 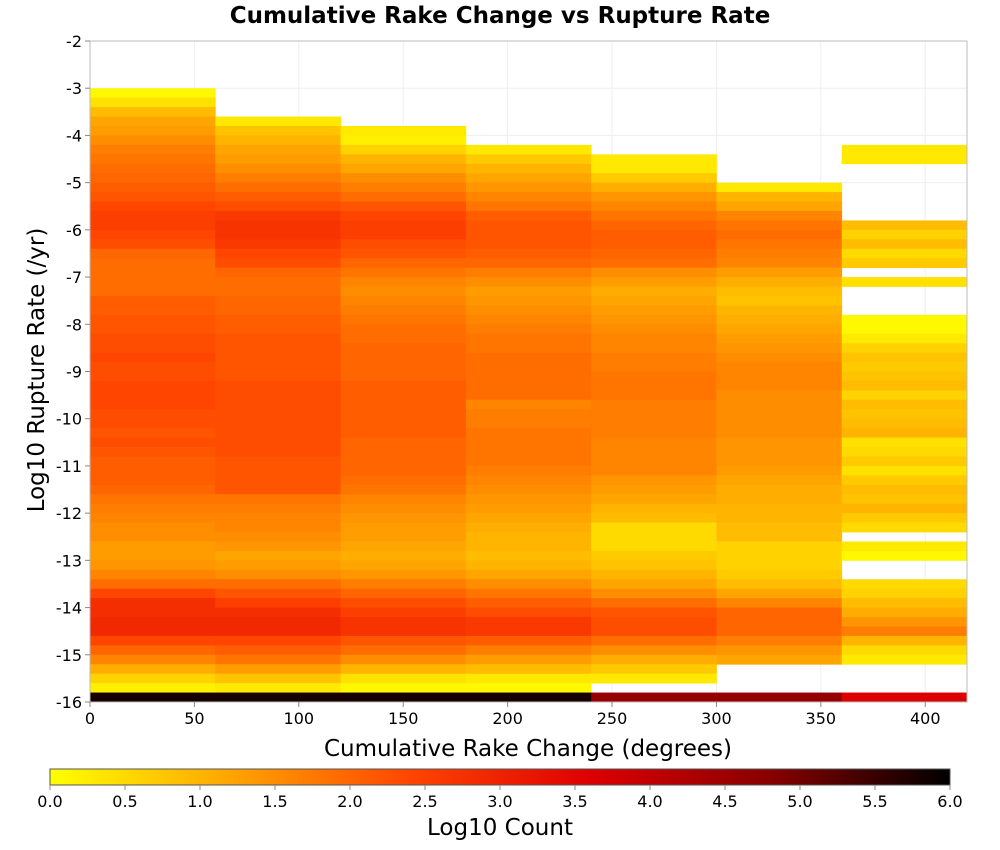 What do you see at coordinates (69, 513) in the screenshot?
I see `y-tick-label: -12` at bounding box center [69, 513].